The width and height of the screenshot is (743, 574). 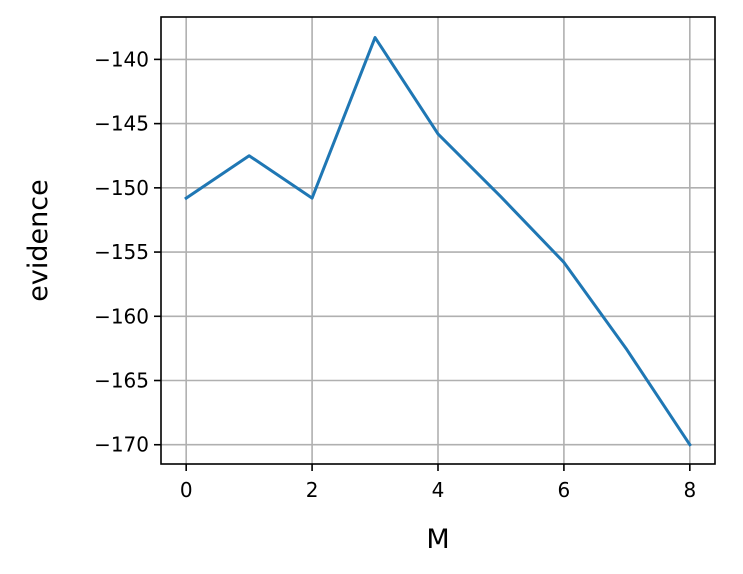 What do you see at coordinates (121, 445) in the screenshot?
I see `y-tick-label: −170` at bounding box center [121, 445].